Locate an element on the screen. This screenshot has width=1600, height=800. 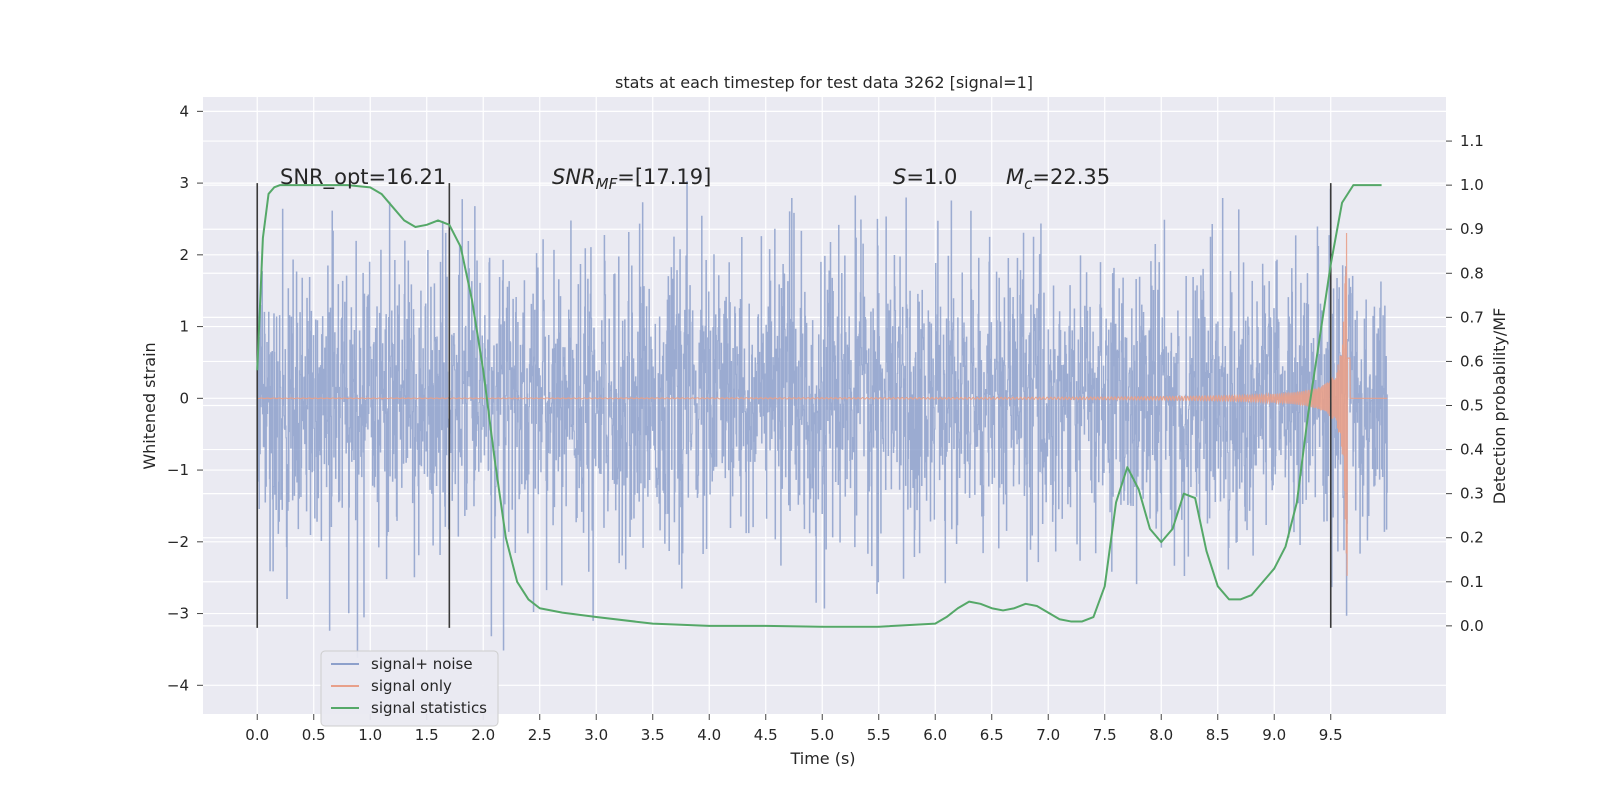
y-tick-label: −3 is located at coordinates (178, 614).